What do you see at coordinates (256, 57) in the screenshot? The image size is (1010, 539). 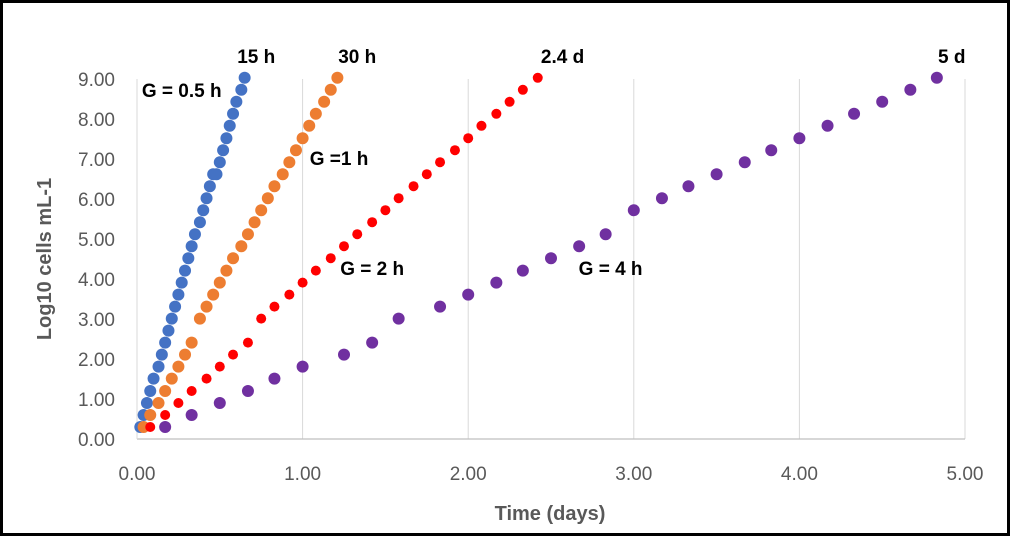 I see `annotation-label: 15 h` at bounding box center [256, 57].